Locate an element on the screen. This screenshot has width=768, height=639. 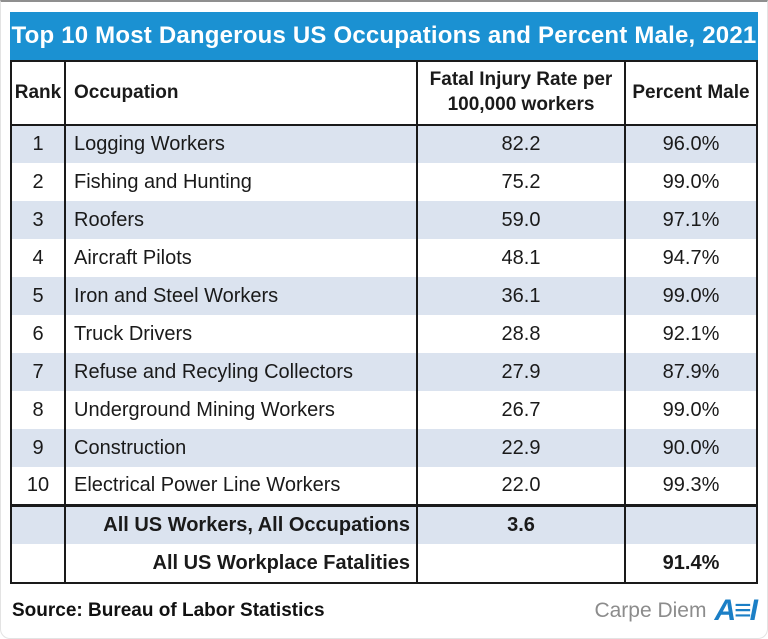
cell-occupation: Underground Mining Workers is located at coordinates (241, 410).